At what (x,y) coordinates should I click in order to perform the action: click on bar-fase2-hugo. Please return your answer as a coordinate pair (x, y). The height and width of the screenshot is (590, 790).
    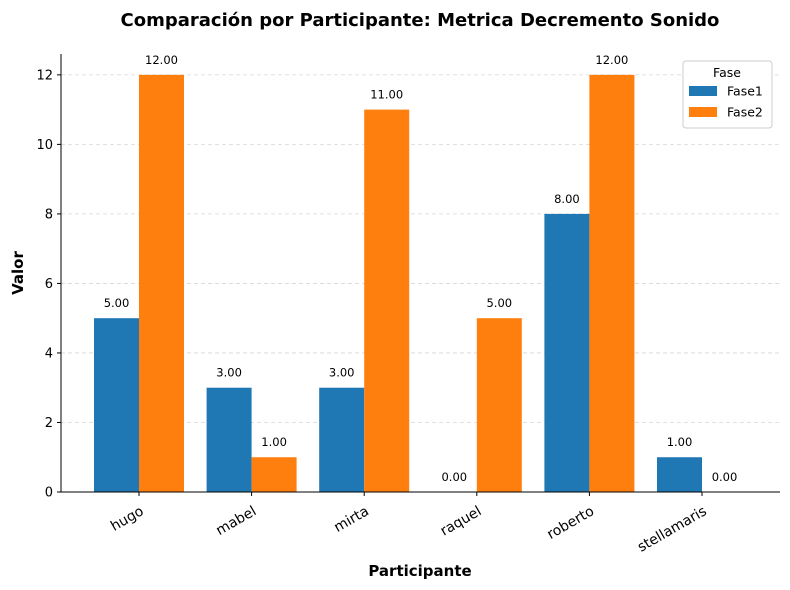
    Looking at the image, I should click on (161, 283).